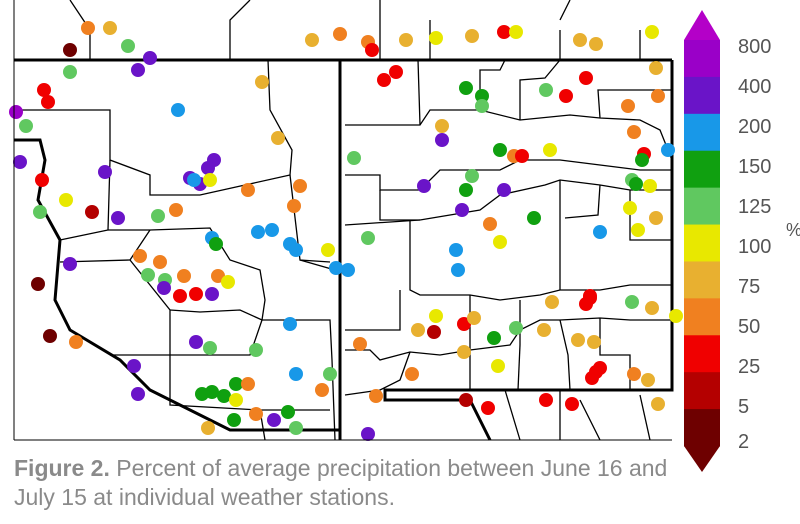  What do you see at coordinates (743, 407) in the screenshot?
I see `legend-tick-5: 5` at bounding box center [743, 407].